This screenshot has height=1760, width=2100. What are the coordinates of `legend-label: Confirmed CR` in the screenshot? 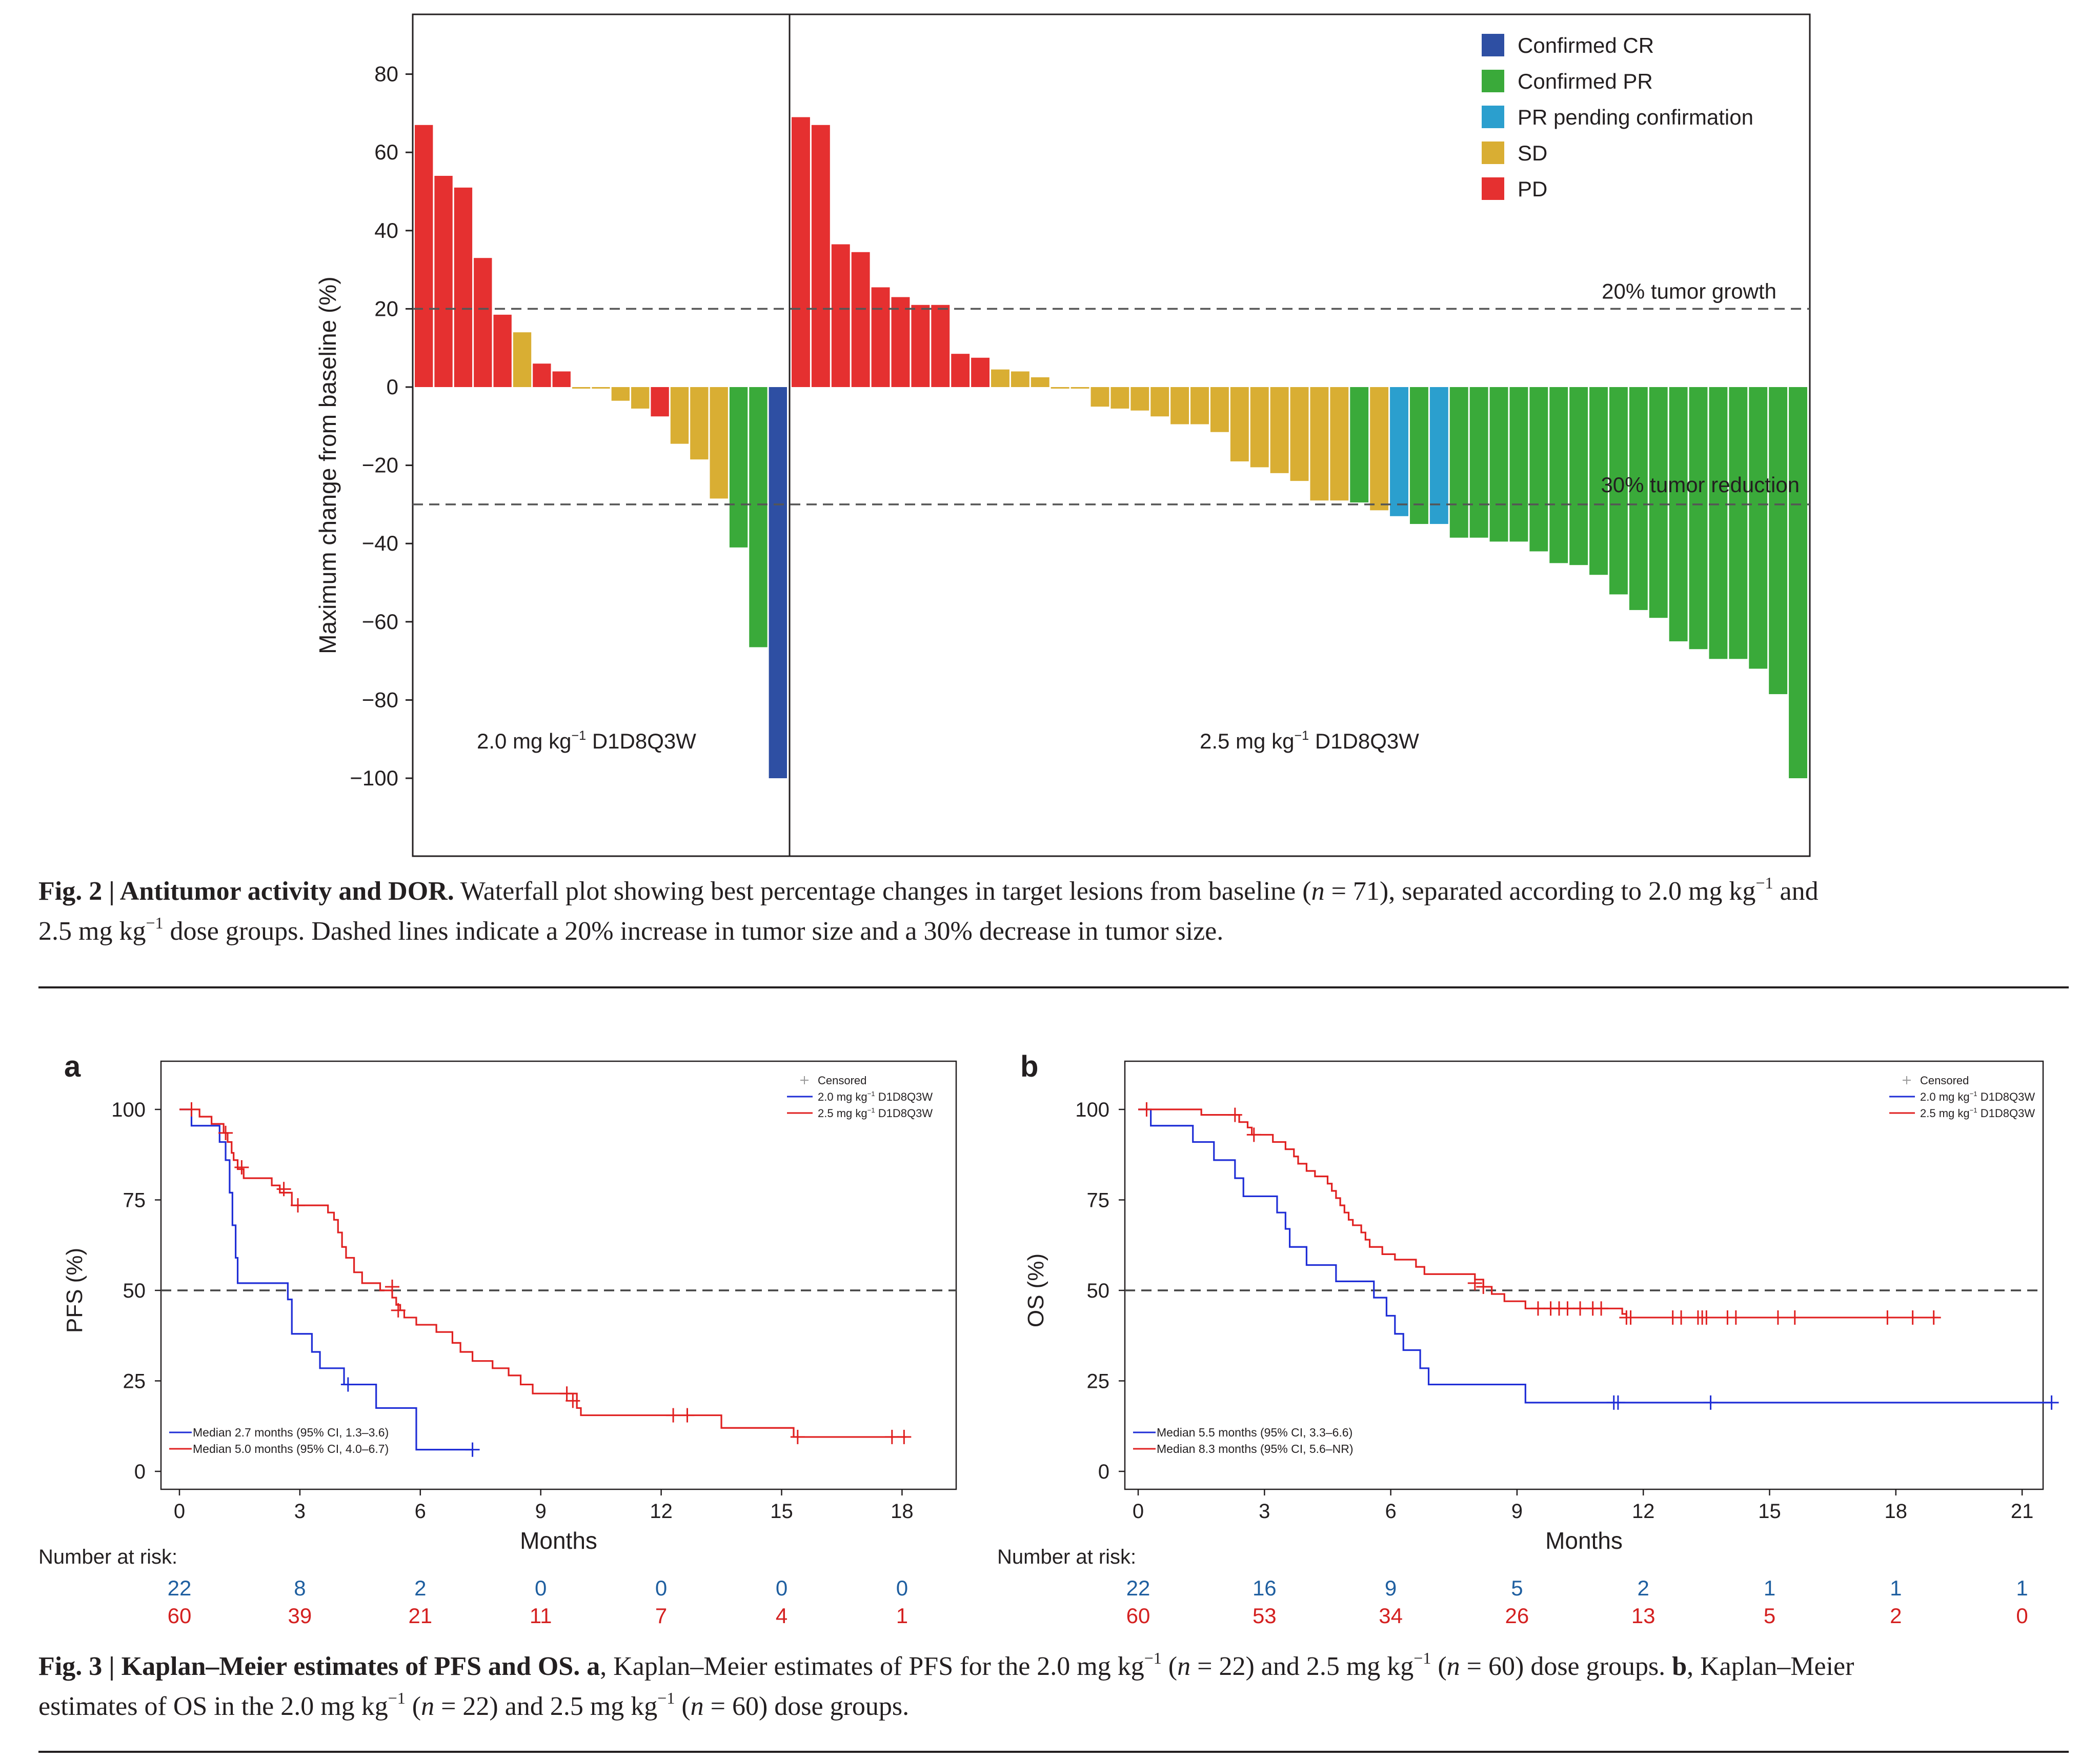 It's located at (1586, 45).